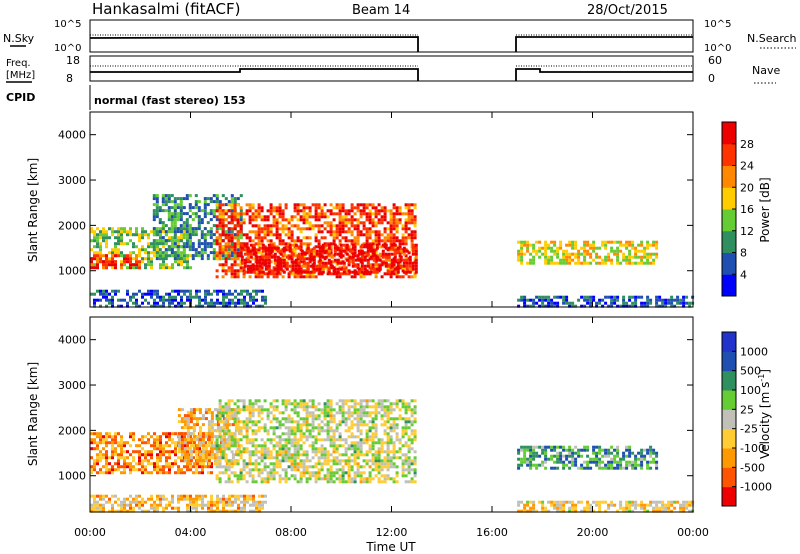 The width and height of the screenshot is (800, 554). What do you see at coordinates (18, 63) in the screenshot?
I see `freq-label-1: Freq.` at bounding box center [18, 63].